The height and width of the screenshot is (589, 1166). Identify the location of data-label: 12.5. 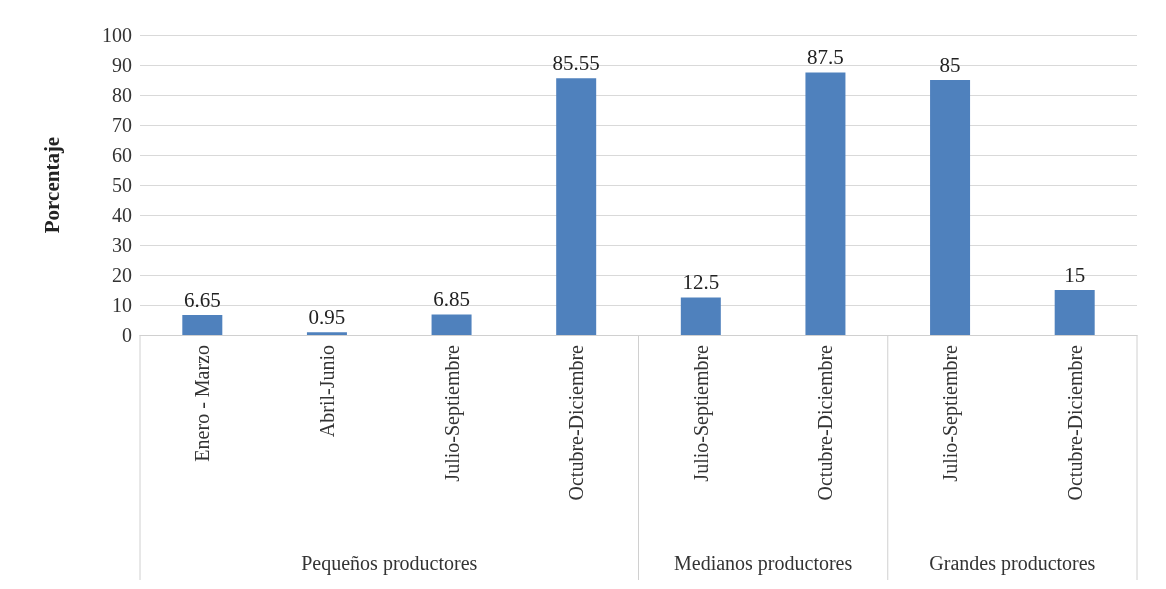
(701, 282).